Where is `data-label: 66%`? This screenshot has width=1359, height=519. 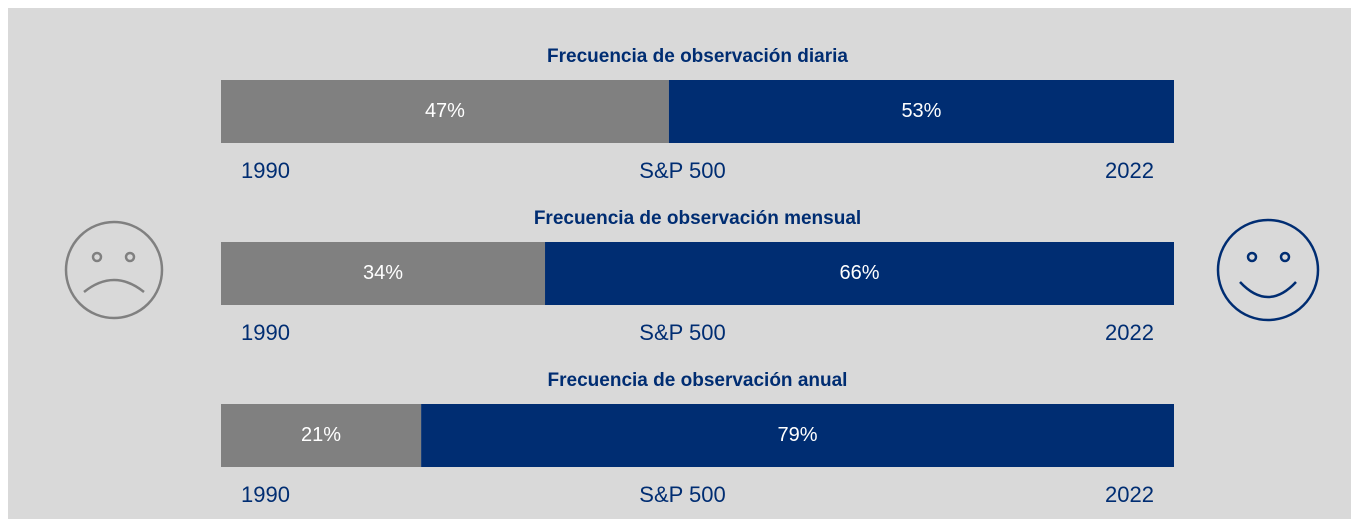
data-label: 66% is located at coordinates (859, 273).